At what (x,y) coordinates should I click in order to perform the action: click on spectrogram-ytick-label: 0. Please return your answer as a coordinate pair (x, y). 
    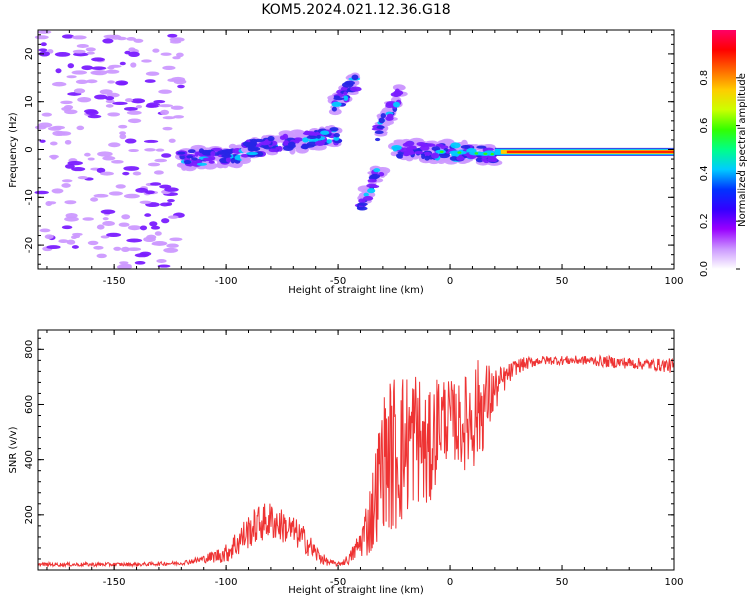
    Looking at the image, I should click on (29, 149).